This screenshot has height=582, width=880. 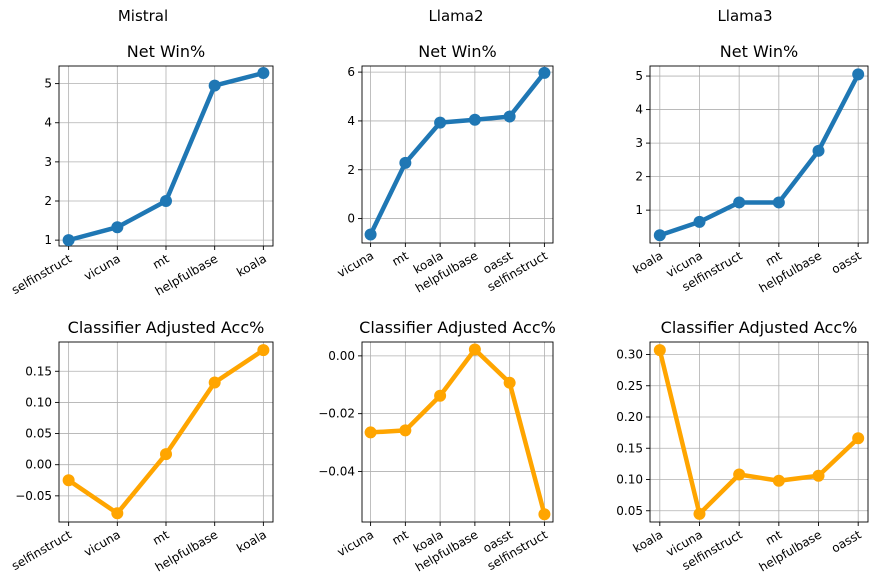 What do you see at coordinates (38, 402) in the screenshot?
I see `y-tick-label: 0.10` at bounding box center [38, 402].